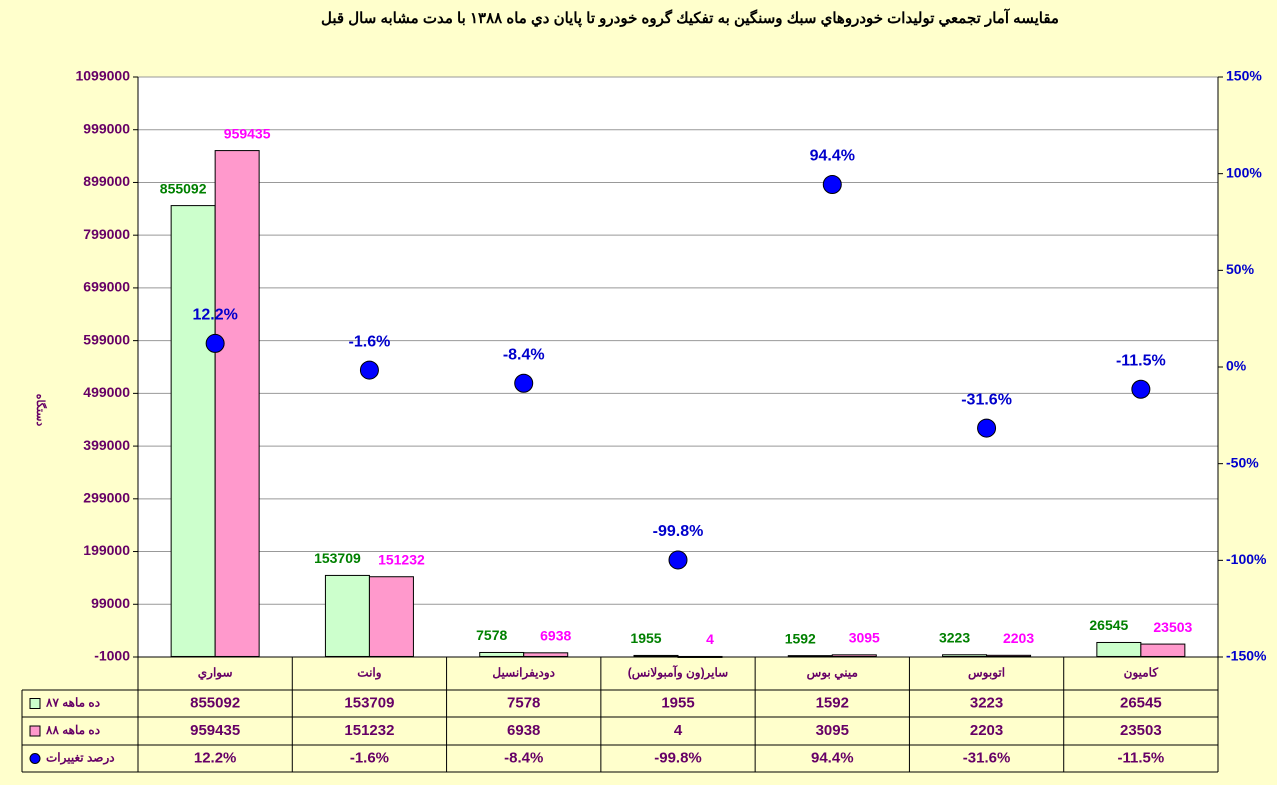  I want to click on x-tick-label: ميني بوس, so click(832, 673).